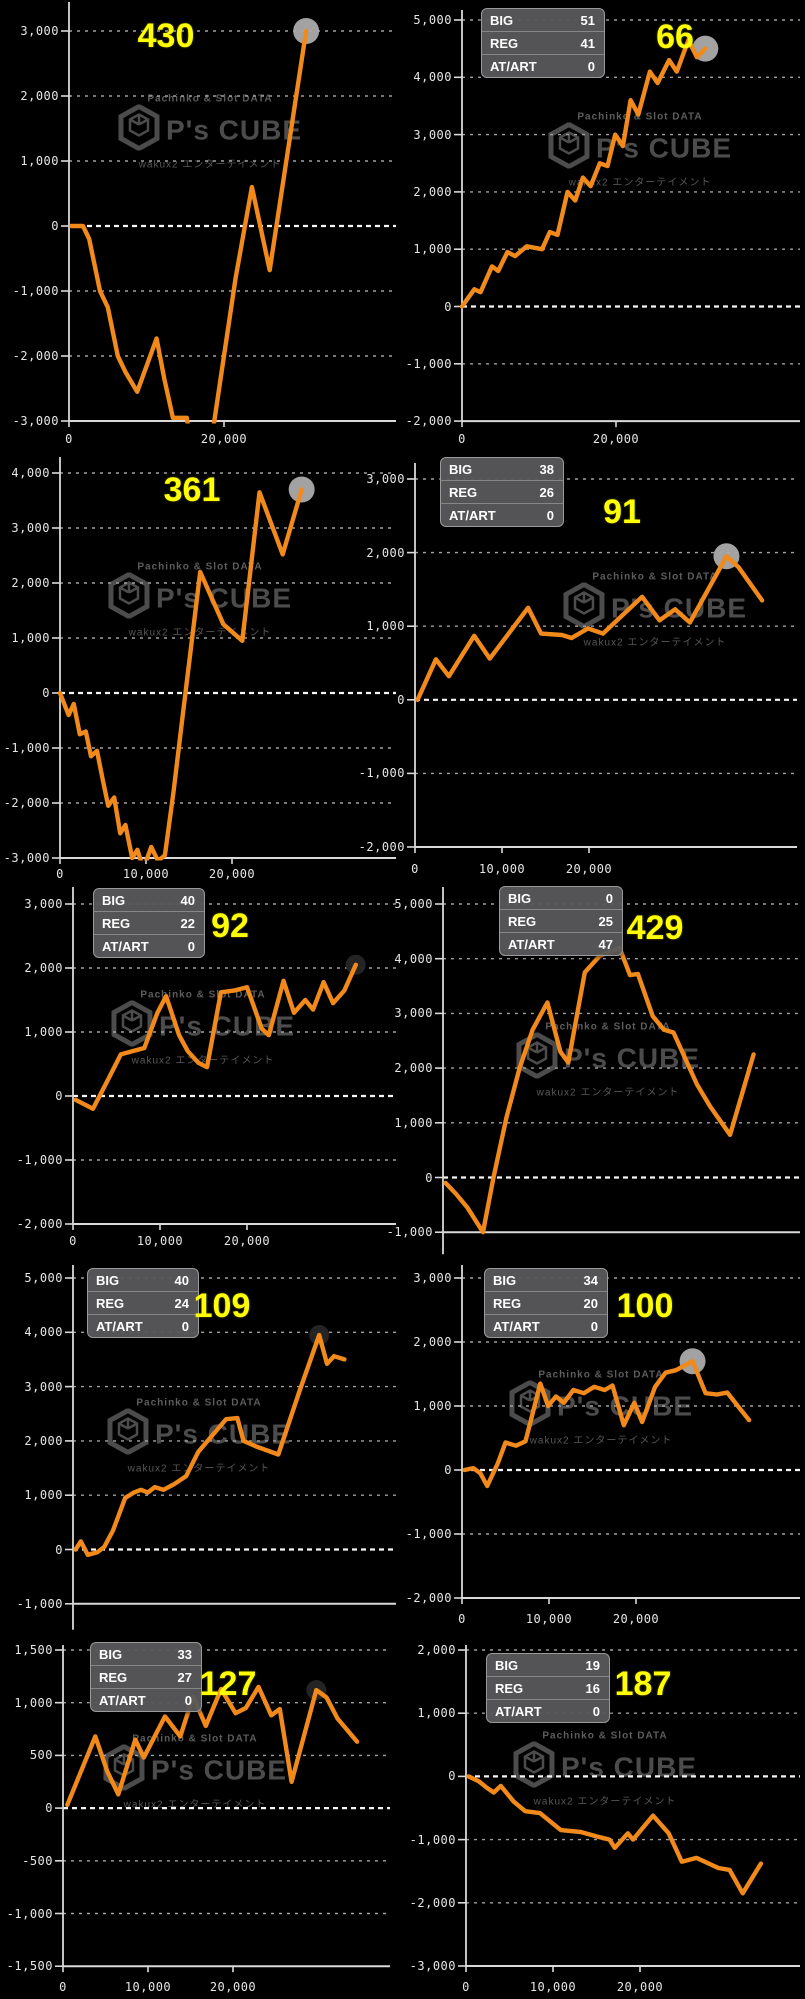  Describe the element at coordinates (548, 1687) in the screenshot. I see `stat-row-reg: REG 16` at that location.